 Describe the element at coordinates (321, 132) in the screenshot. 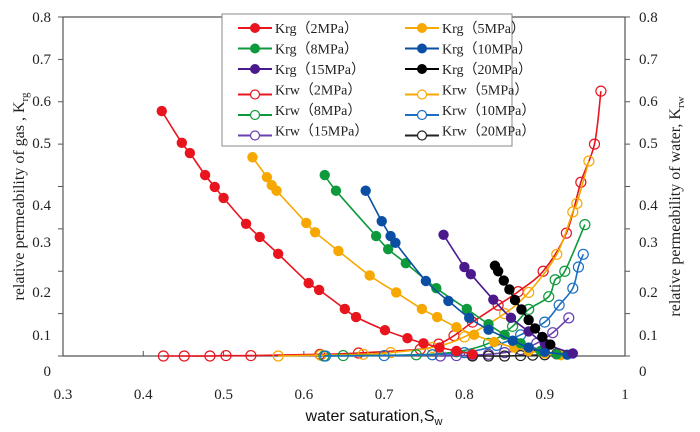

I see `legend-label: Krw（15MPa）` at that location.